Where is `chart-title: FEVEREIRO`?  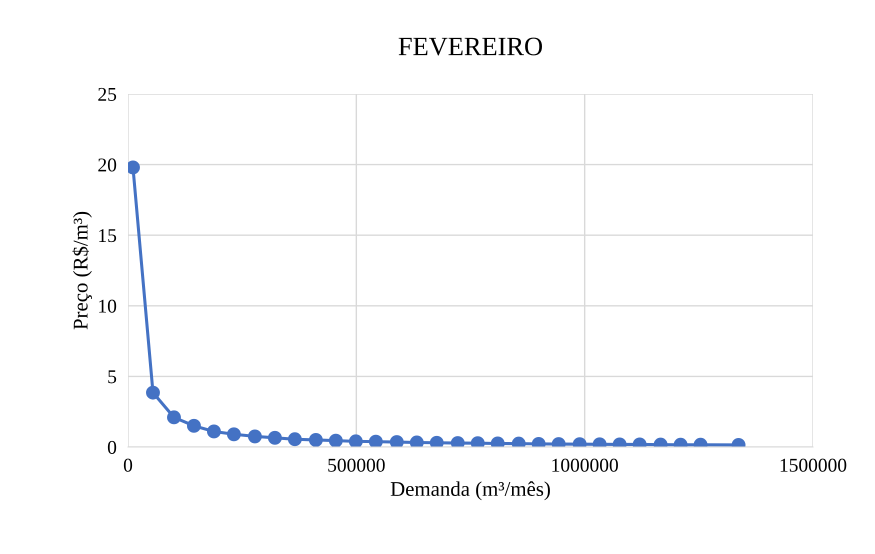 chart-title: FEVEREIRO is located at coordinates (470, 47).